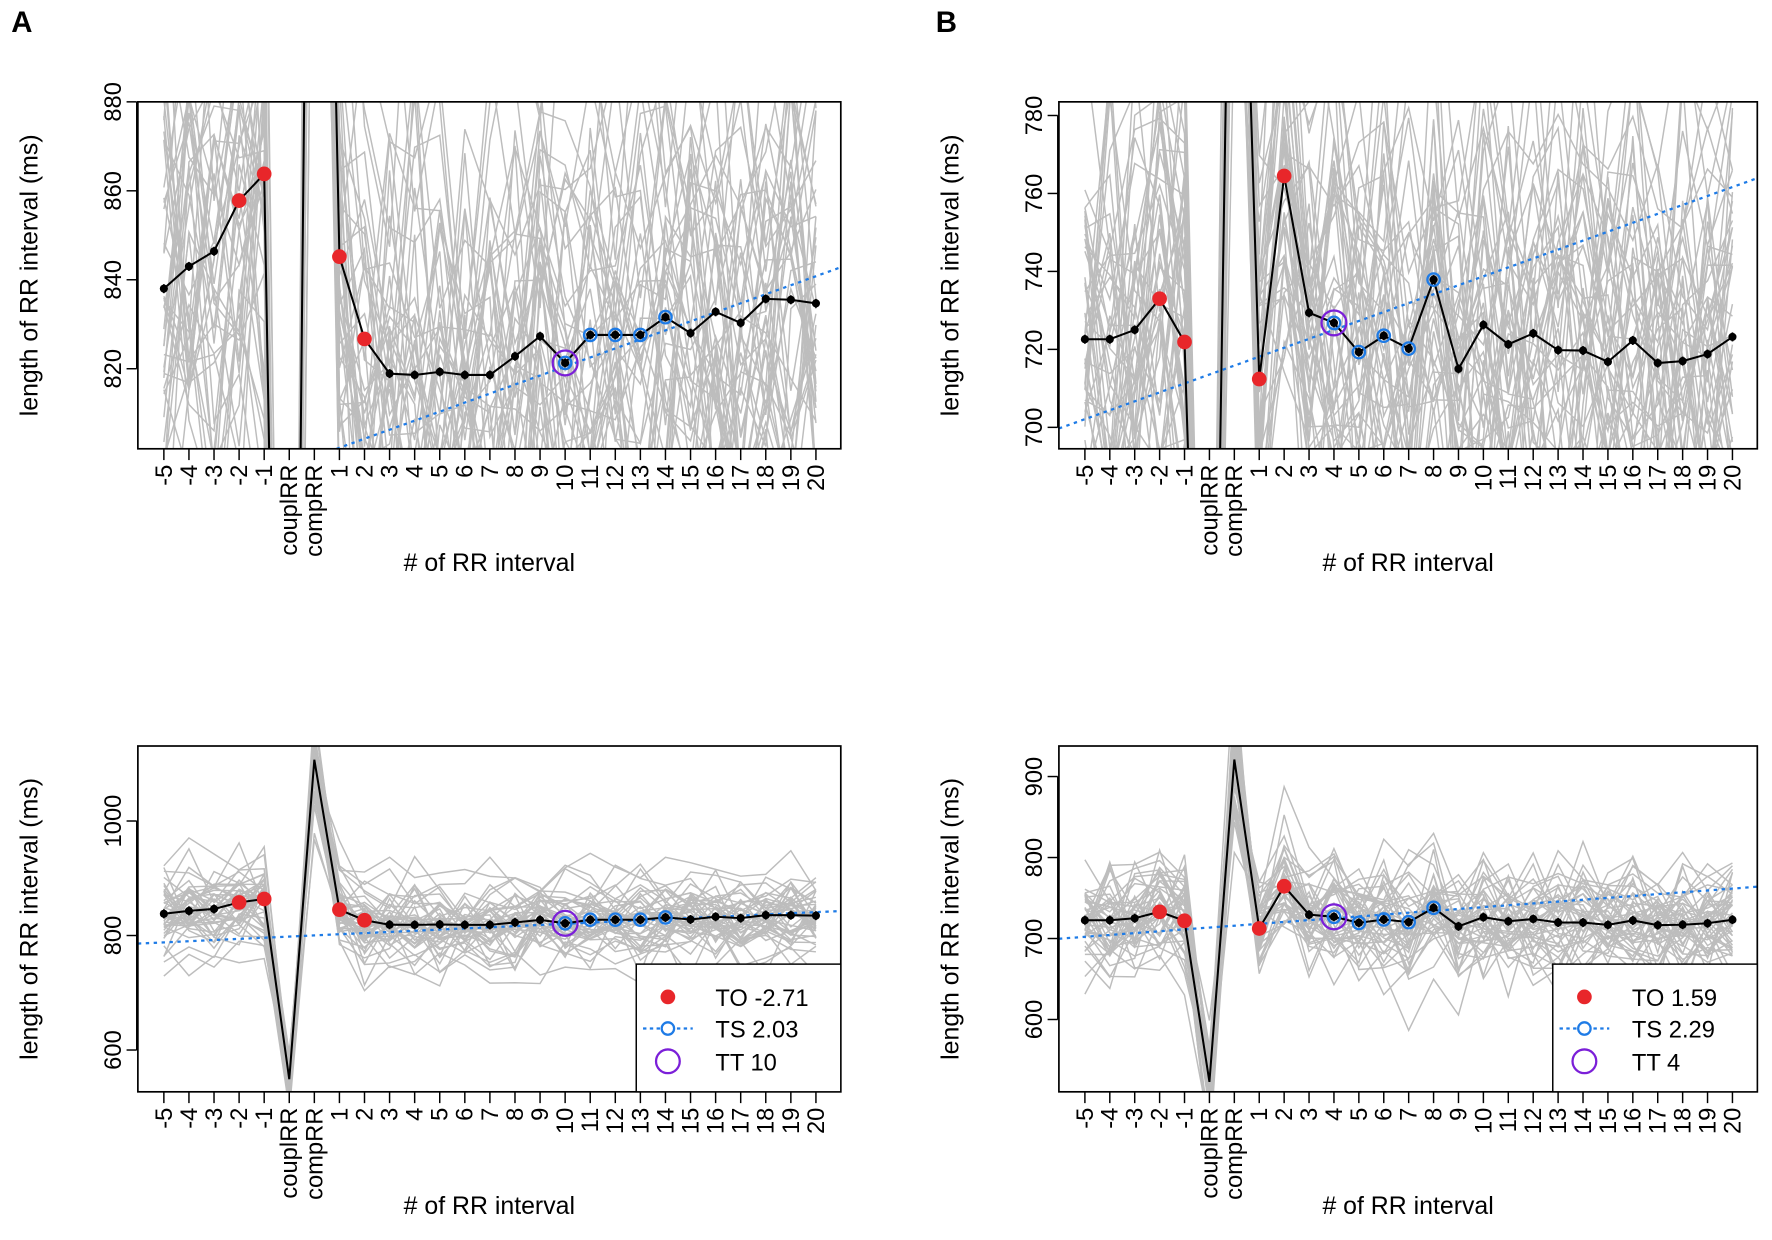  What do you see at coordinates (761, 999) in the screenshot?
I see `legend-to-label: TO -2.71` at bounding box center [761, 999].